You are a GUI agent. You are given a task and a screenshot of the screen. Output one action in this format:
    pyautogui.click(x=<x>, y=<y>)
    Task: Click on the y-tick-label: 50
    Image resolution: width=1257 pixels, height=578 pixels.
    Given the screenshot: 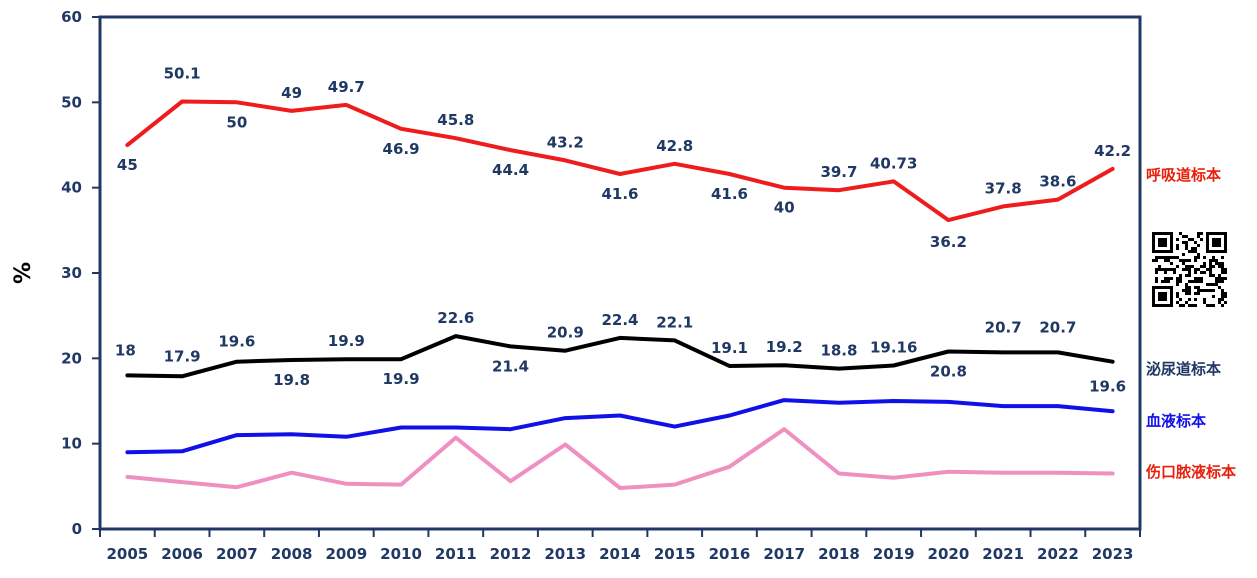 What is the action you would take?
    pyautogui.click(x=71, y=102)
    